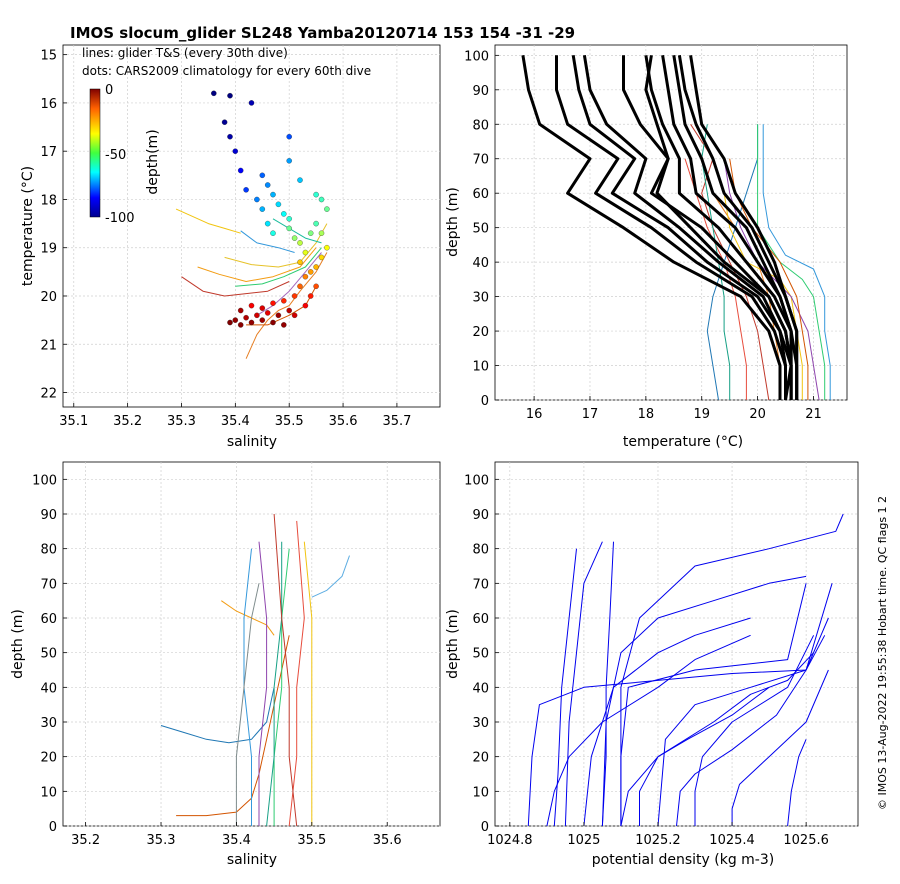  I want to click on ts-xlabel: salinity, so click(252, 442).